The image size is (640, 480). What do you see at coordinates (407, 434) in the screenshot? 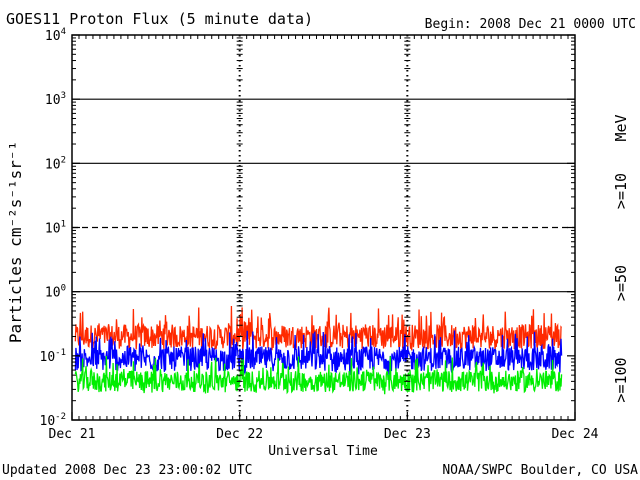
I see `x-tick-label: Dec 23` at bounding box center [407, 434].